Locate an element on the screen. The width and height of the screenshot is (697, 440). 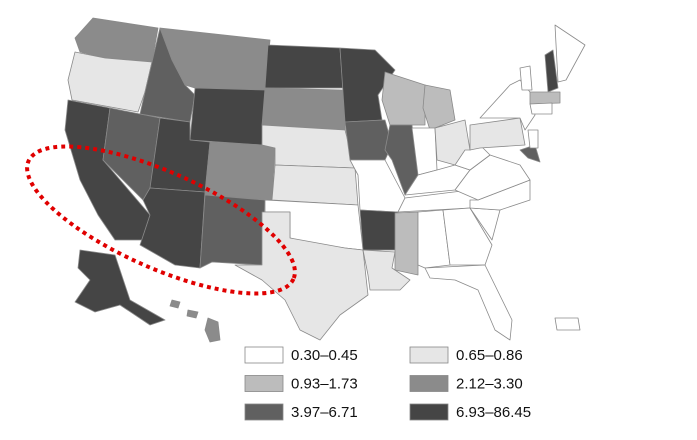
legend-label: 2.12–3.30 is located at coordinates (489, 383).